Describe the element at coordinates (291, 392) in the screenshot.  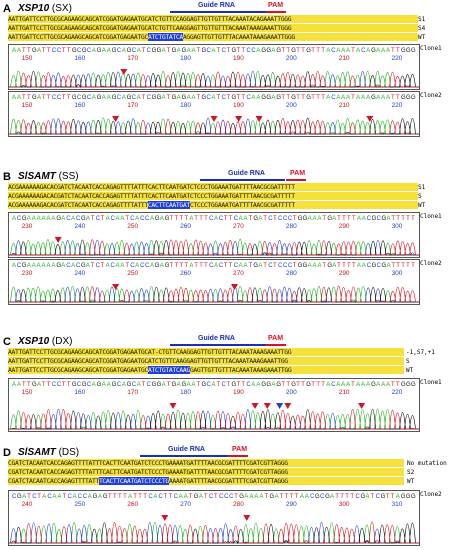
I see `position-tick: 200` at that location.